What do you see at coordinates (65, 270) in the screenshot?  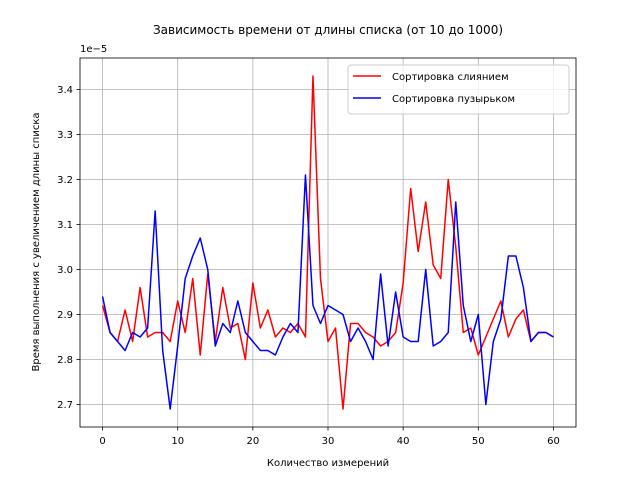 I see `y-tick-label: 3.0` at bounding box center [65, 270].